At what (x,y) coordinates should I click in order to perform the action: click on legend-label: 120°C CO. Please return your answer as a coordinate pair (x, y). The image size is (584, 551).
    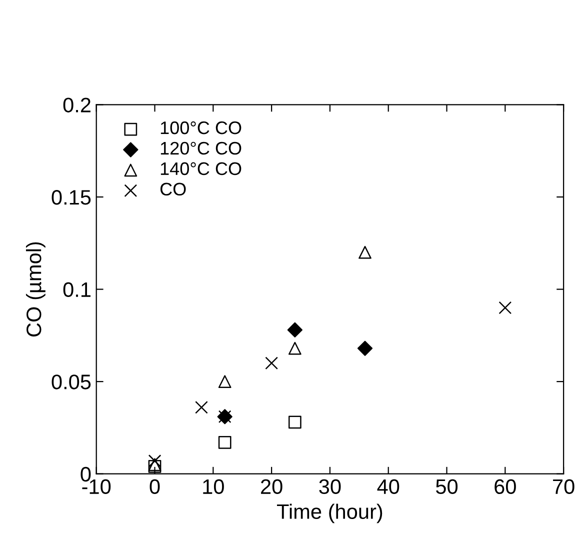
    Looking at the image, I should click on (201, 148).